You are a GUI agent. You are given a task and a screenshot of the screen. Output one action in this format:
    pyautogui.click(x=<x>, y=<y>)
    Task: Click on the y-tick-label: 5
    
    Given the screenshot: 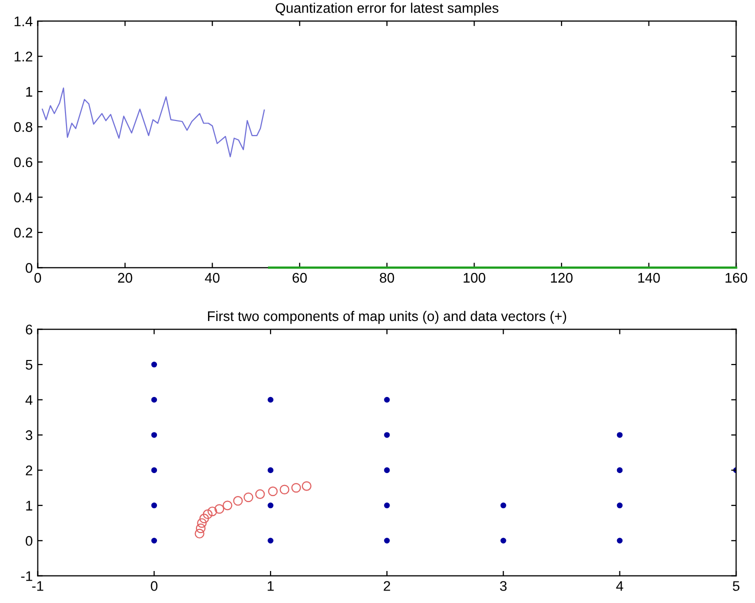 What is the action you would take?
    pyautogui.click(x=29, y=365)
    